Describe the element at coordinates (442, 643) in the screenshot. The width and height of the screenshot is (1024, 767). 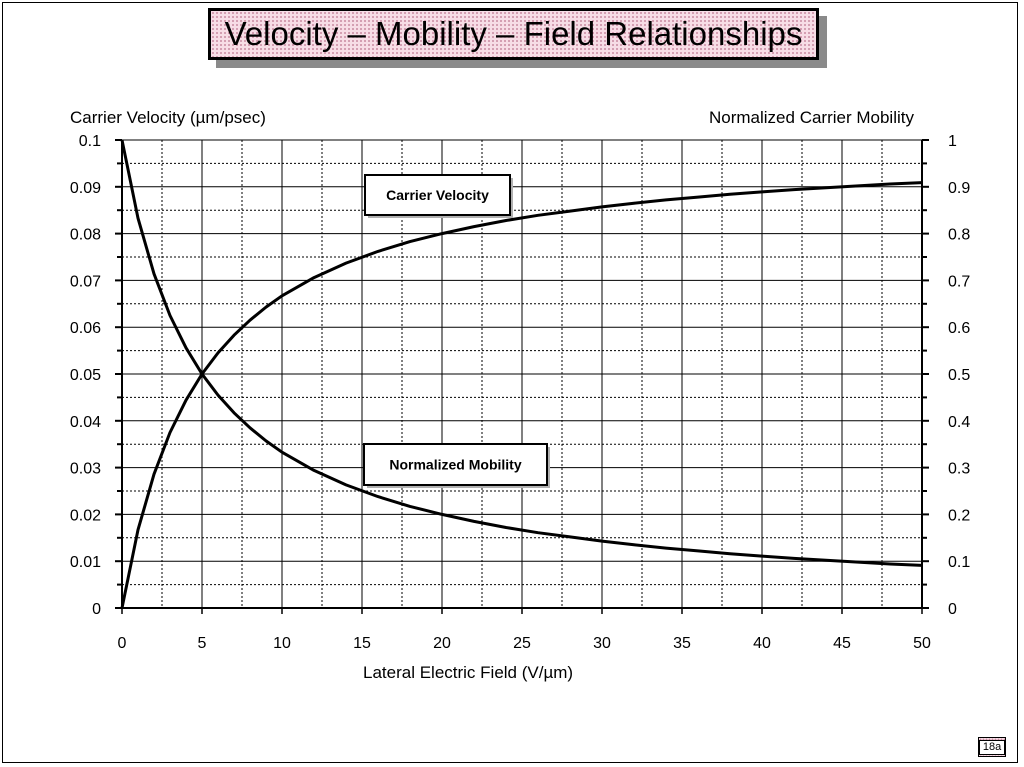
I see `x-tick-label: 20` at that location.